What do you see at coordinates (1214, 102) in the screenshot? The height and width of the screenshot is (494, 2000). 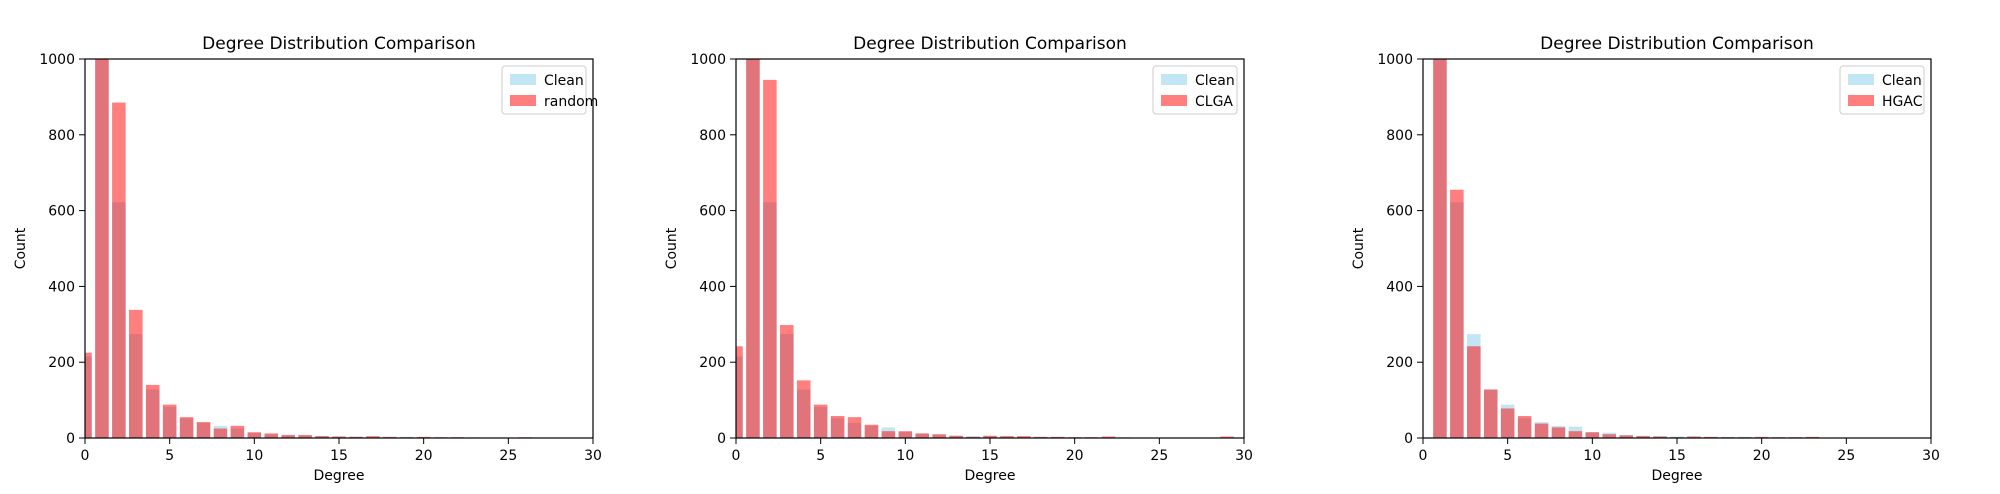 I see `legend-label-clga: CLGA` at bounding box center [1214, 102].